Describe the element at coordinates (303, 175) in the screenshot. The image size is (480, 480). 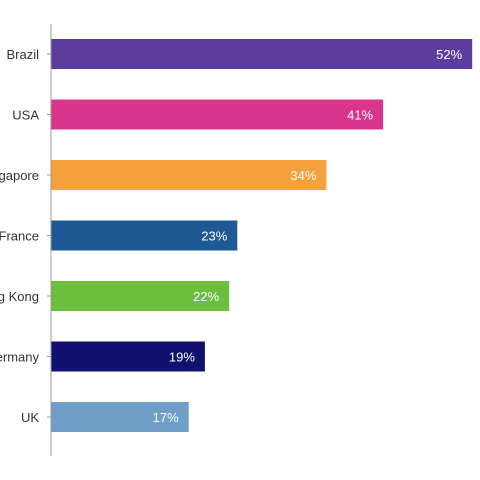
I see `value-label-singapore: 34%` at that location.